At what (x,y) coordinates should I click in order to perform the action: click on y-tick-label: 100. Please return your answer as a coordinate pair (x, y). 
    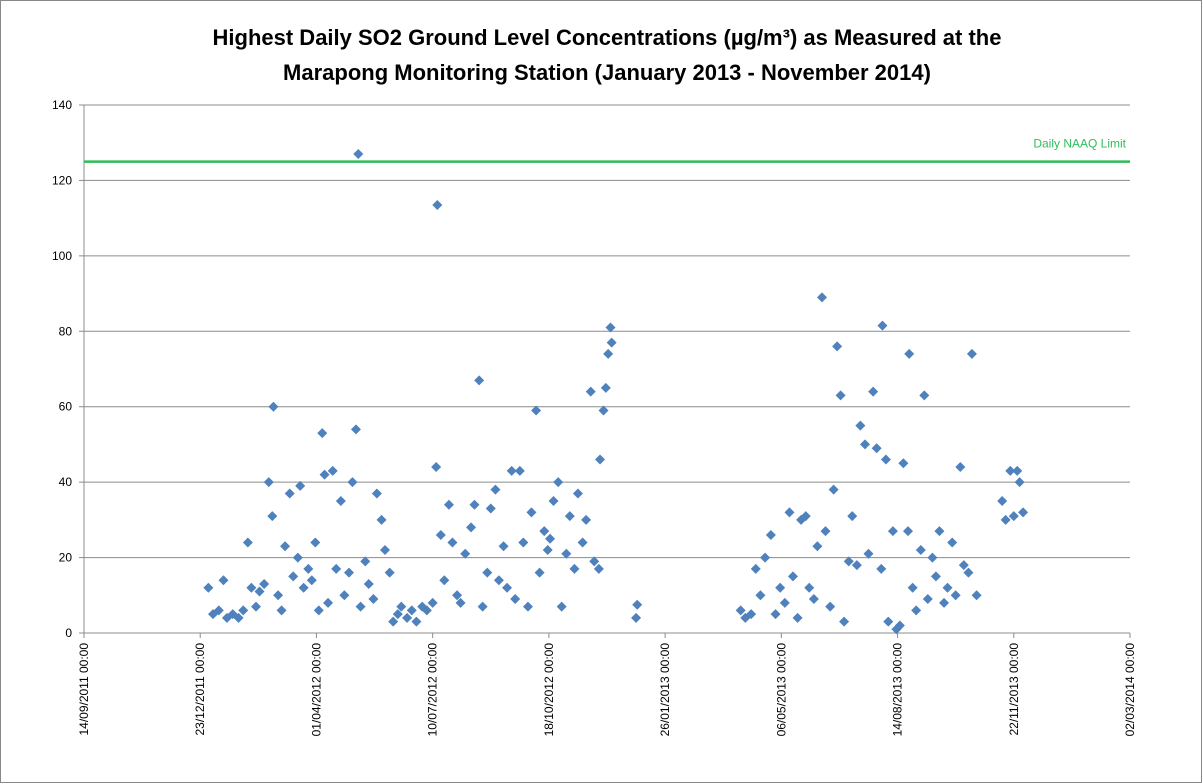
    Looking at the image, I should click on (62, 256).